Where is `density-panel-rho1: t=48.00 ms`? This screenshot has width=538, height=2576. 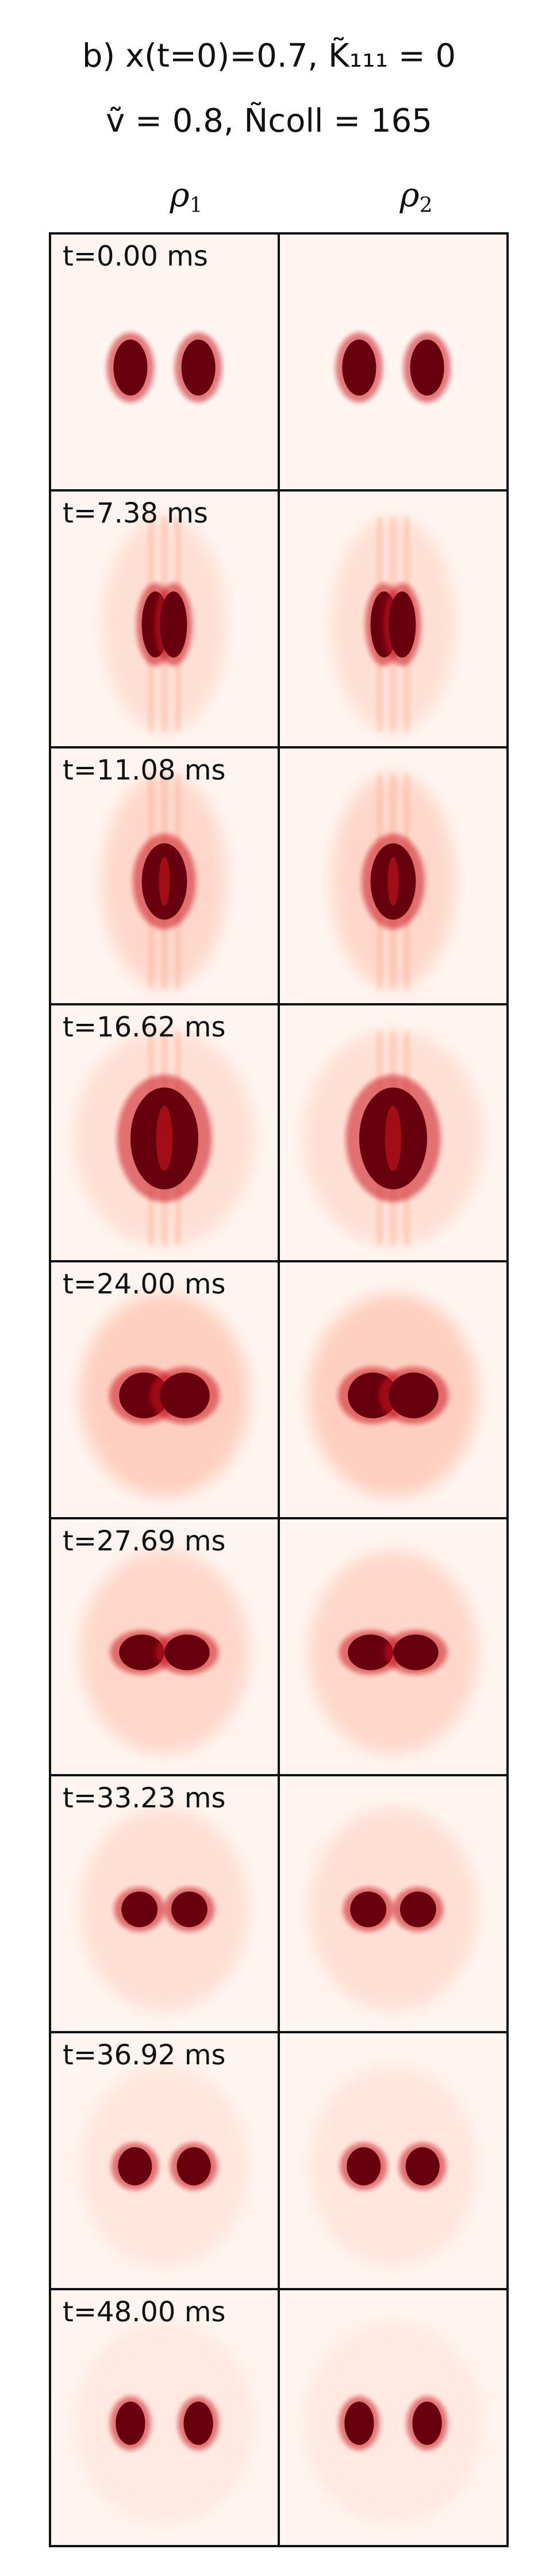 density-panel-rho1: t=48.00 ms is located at coordinates (164, 2418).